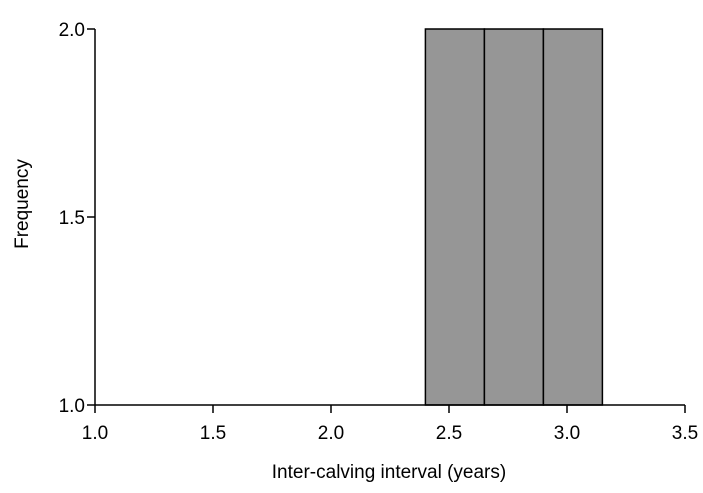 This screenshot has width=703, height=493. I want to click on y-tick-label: 2.0, so click(72, 30).